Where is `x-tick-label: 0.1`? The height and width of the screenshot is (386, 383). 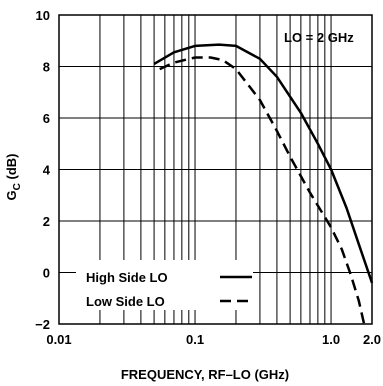 x-tick-label: 0.1 is located at coordinates (195, 339).